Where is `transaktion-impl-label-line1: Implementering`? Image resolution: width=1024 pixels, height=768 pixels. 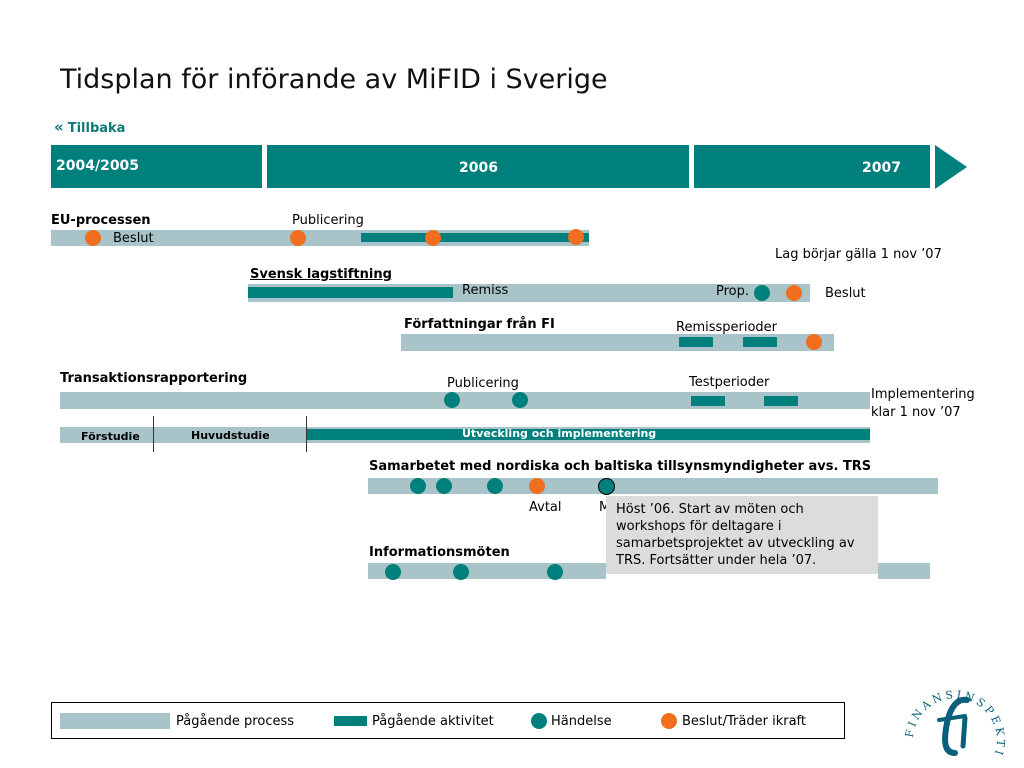
transaktion-impl-label-line1: Implementering is located at coordinates (923, 394).